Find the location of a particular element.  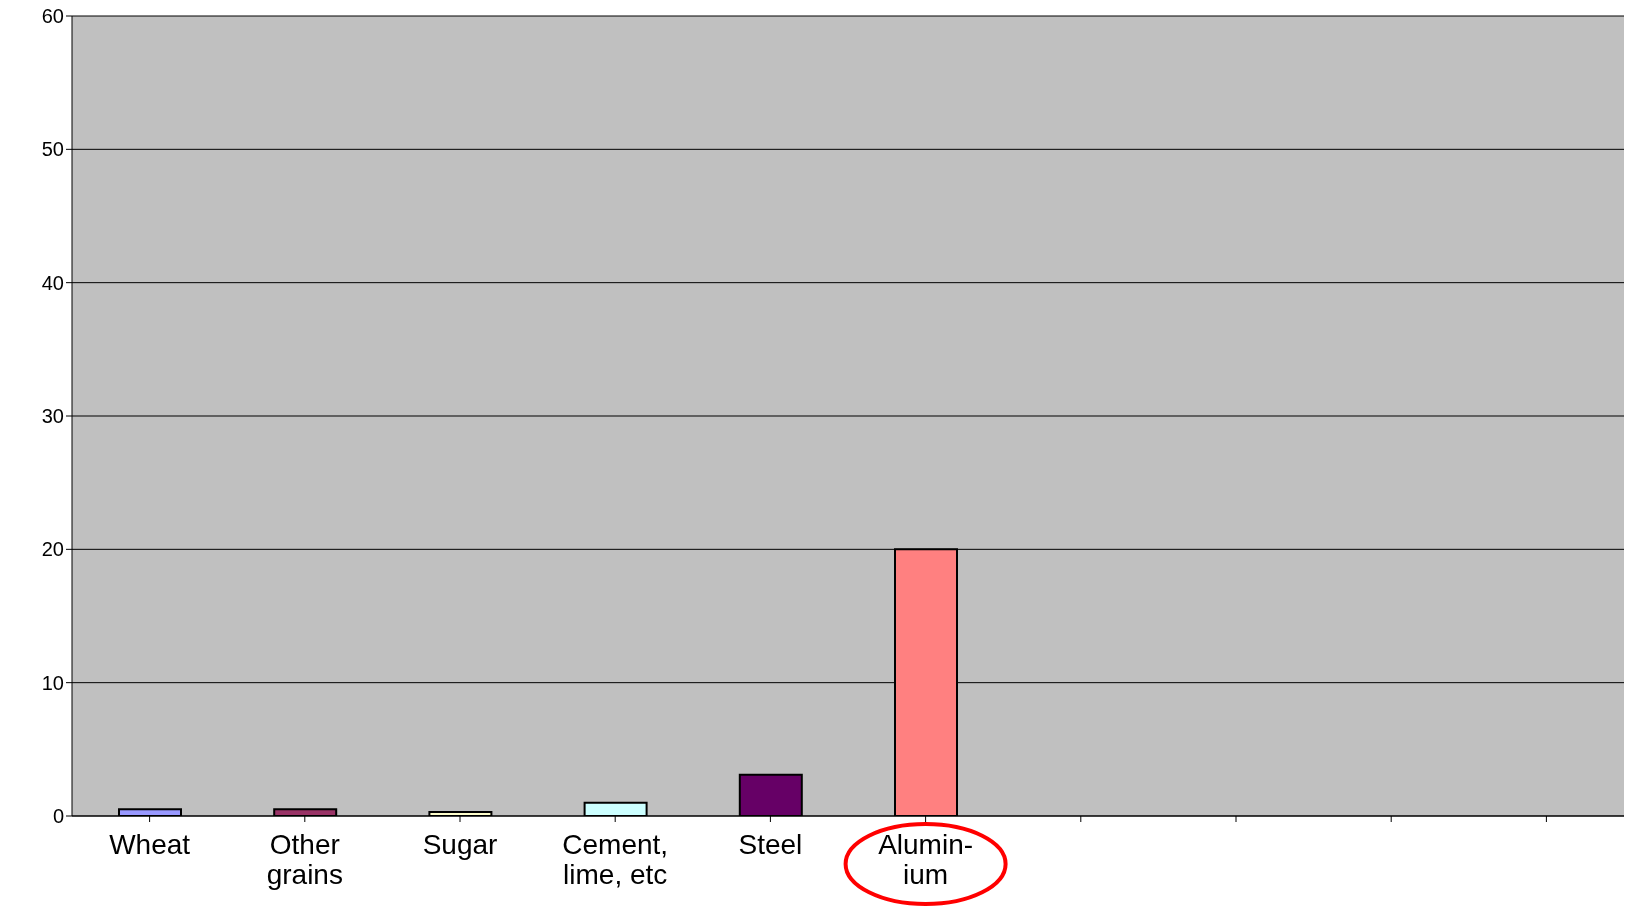

y-tick-label: 30 is located at coordinates (52, 416).